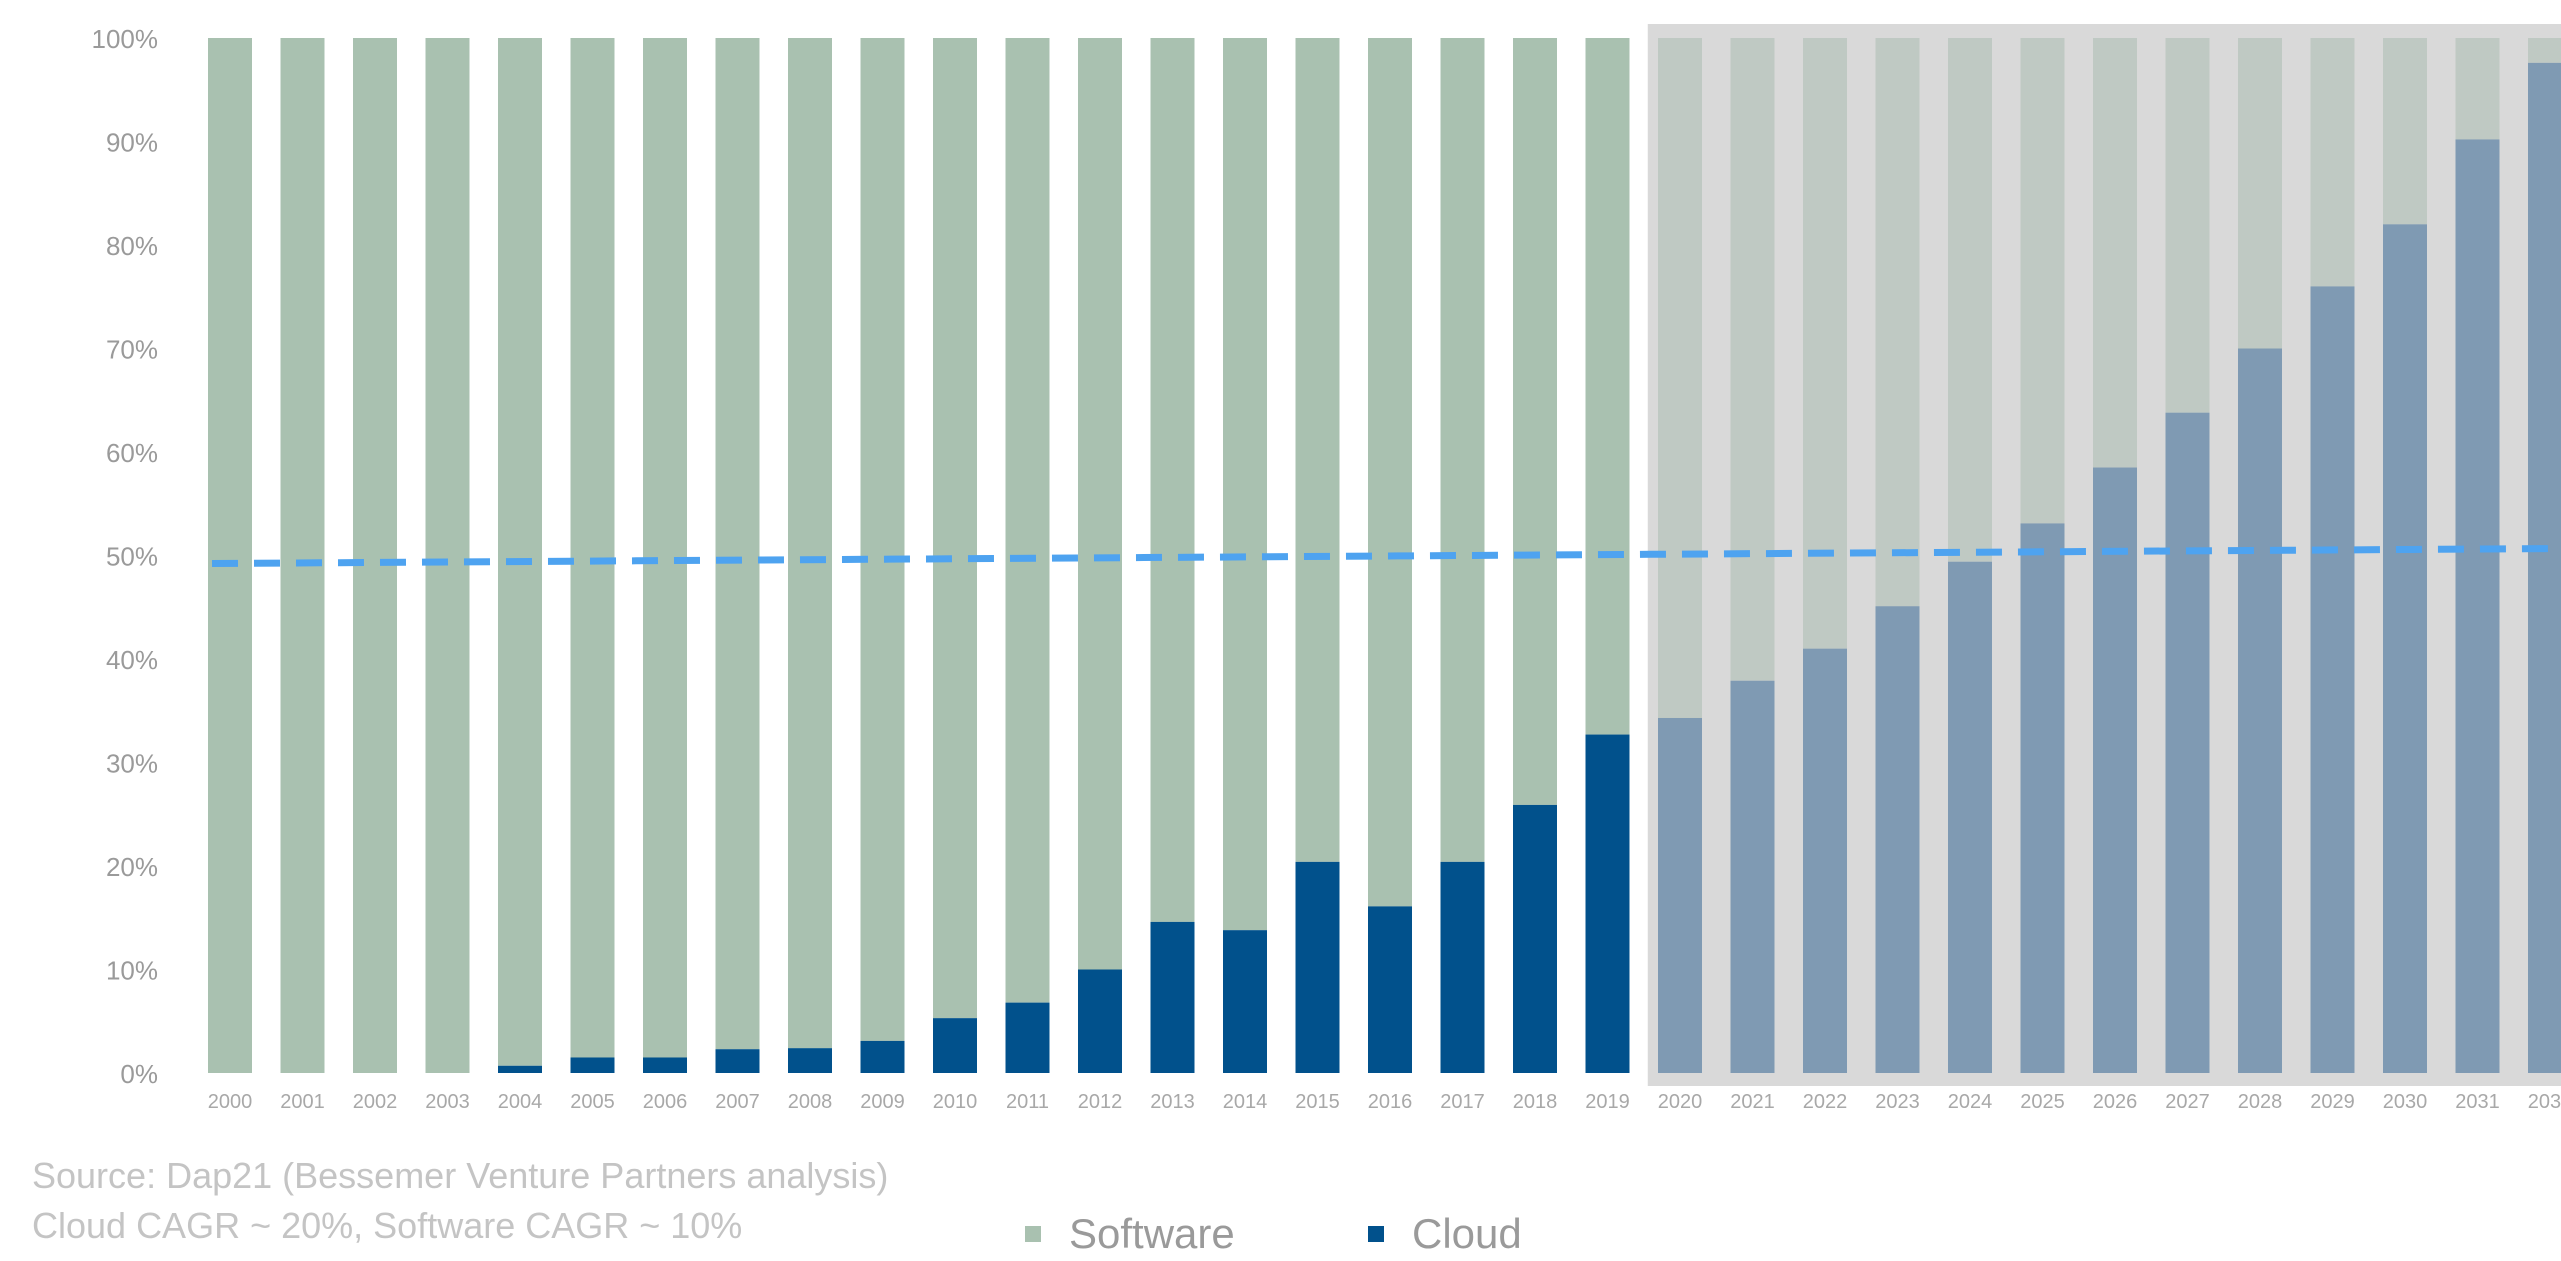 The width and height of the screenshot is (2561, 1261). What do you see at coordinates (302, 1102) in the screenshot?
I see `x-tick-label: 2001` at bounding box center [302, 1102].